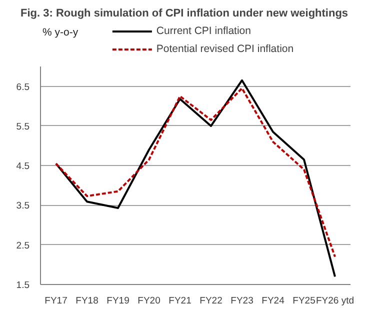 The image size is (385, 320). I want to click on y-tick-label: 4.5, so click(23, 166).